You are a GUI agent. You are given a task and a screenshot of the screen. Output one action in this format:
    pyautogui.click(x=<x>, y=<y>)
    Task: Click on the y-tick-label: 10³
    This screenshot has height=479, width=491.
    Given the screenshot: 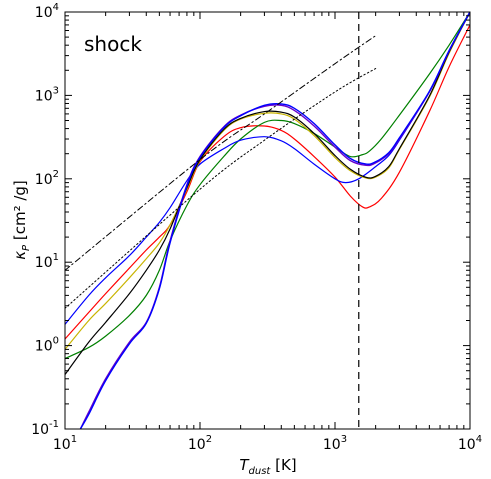 What is the action you would take?
    pyautogui.click(x=47, y=94)
    